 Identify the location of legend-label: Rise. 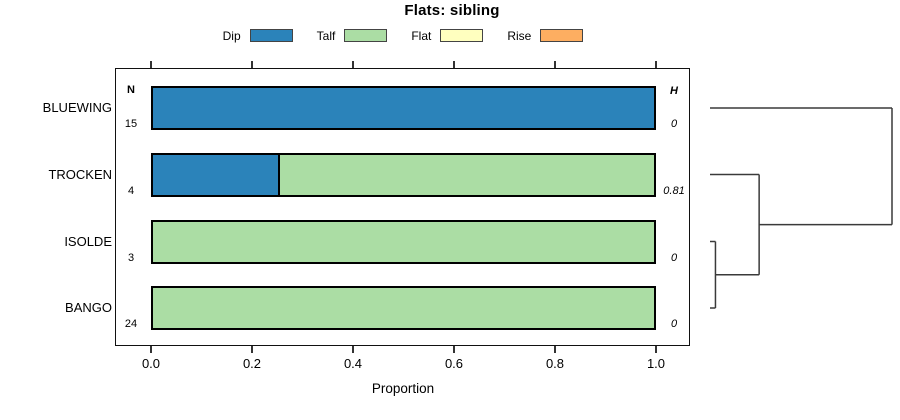
(519, 35).